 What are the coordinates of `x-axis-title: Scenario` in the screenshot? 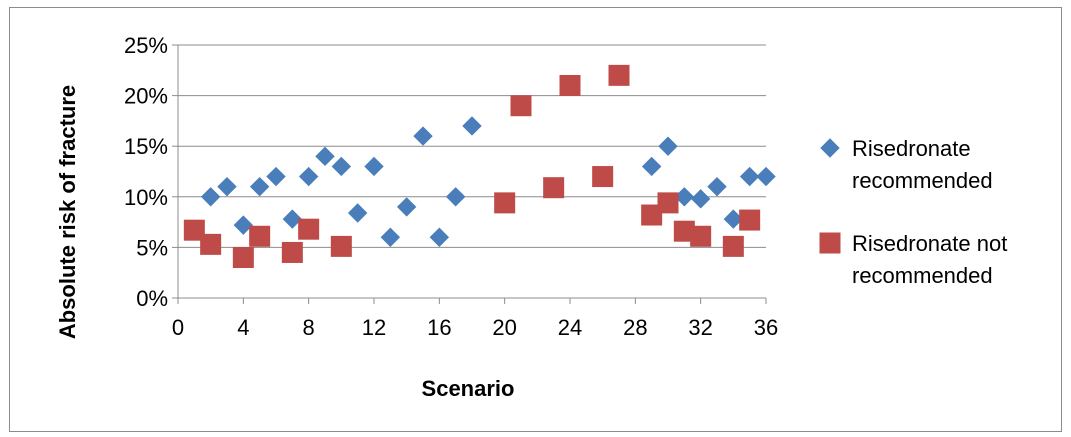 It's located at (468, 388).